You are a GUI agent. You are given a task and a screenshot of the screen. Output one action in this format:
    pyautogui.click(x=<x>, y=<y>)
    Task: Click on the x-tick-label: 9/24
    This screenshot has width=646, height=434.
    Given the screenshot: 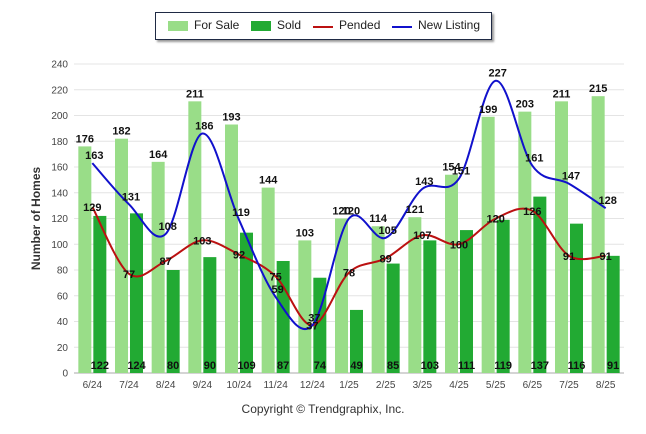 What is the action you would take?
    pyautogui.click(x=203, y=385)
    